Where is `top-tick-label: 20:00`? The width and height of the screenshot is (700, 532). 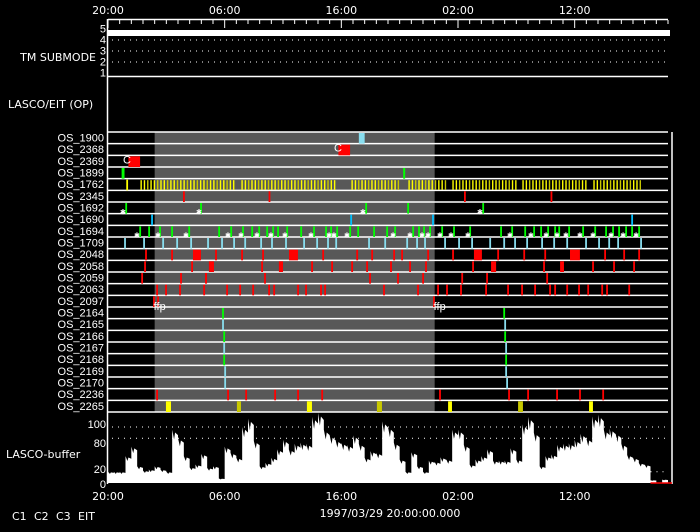
top-tick-label: 20:00 is located at coordinates (108, 10).